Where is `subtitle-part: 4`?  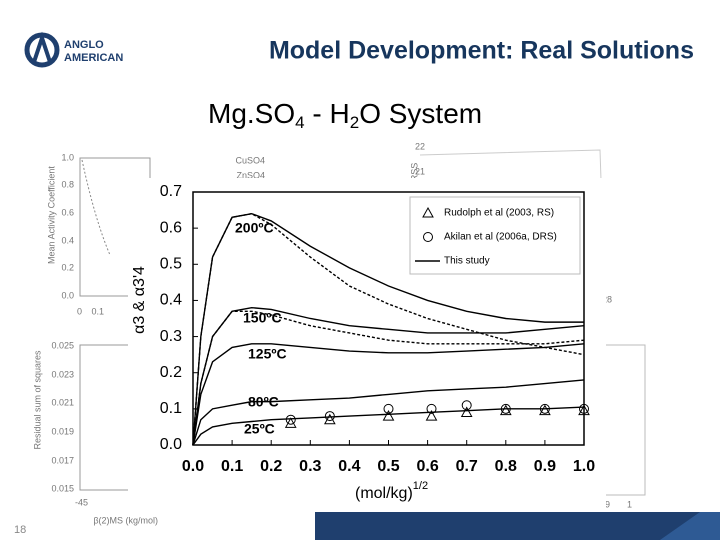 subtitle-part: 4 is located at coordinates (299, 122).